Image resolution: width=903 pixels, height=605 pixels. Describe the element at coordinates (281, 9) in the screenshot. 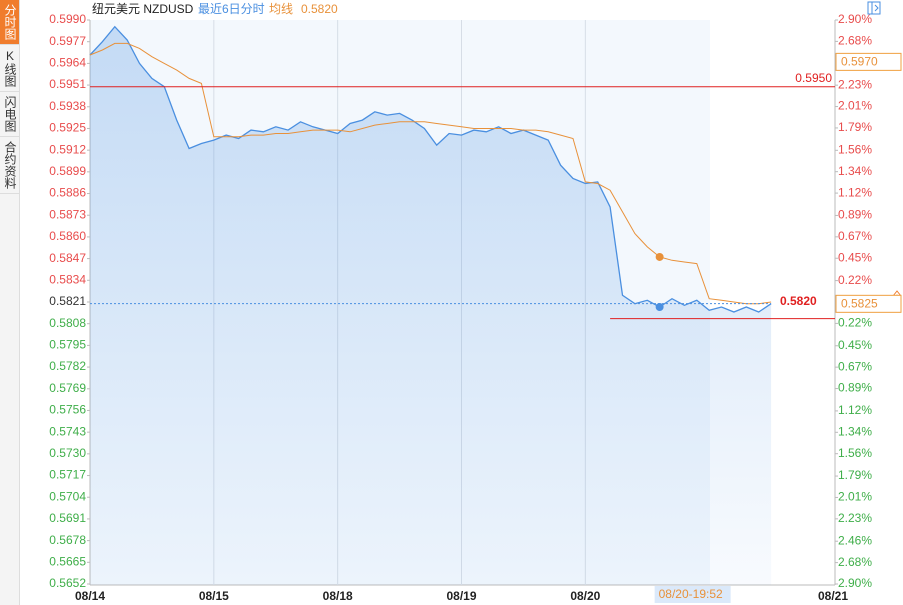

I see `legend-entry: 均线` at that location.